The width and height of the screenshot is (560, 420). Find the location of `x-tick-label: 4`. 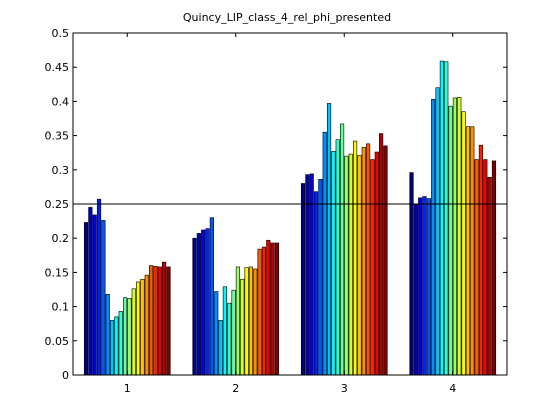

x-tick-label: 4 is located at coordinates (452, 388).